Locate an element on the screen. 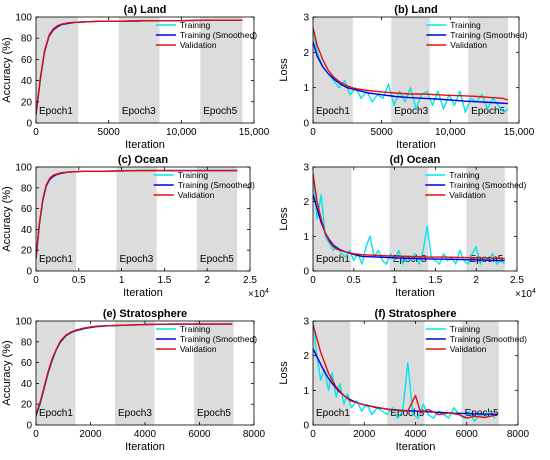 The height and width of the screenshot is (460, 550). x-tick-label: 5000 is located at coordinates (382, 132).